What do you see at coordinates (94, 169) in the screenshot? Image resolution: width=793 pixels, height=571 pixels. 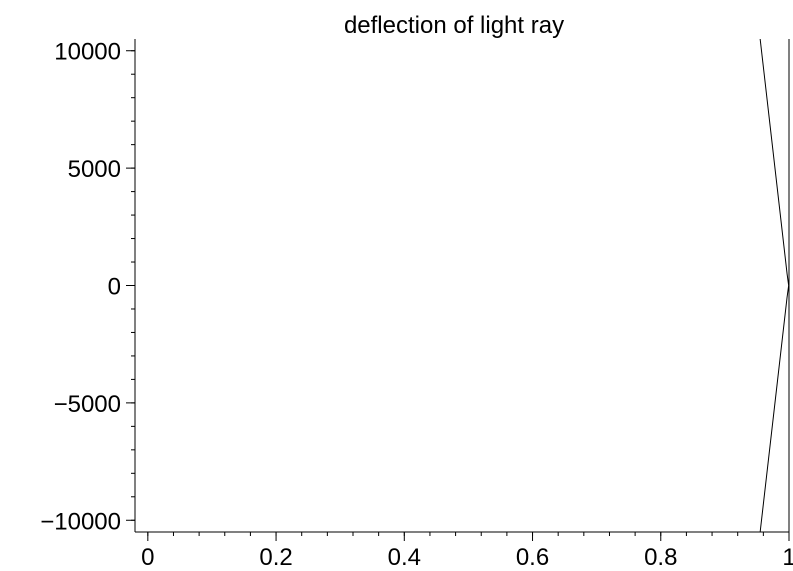 I see `y-tick-label: 5000` at bounding box center [94, 169].